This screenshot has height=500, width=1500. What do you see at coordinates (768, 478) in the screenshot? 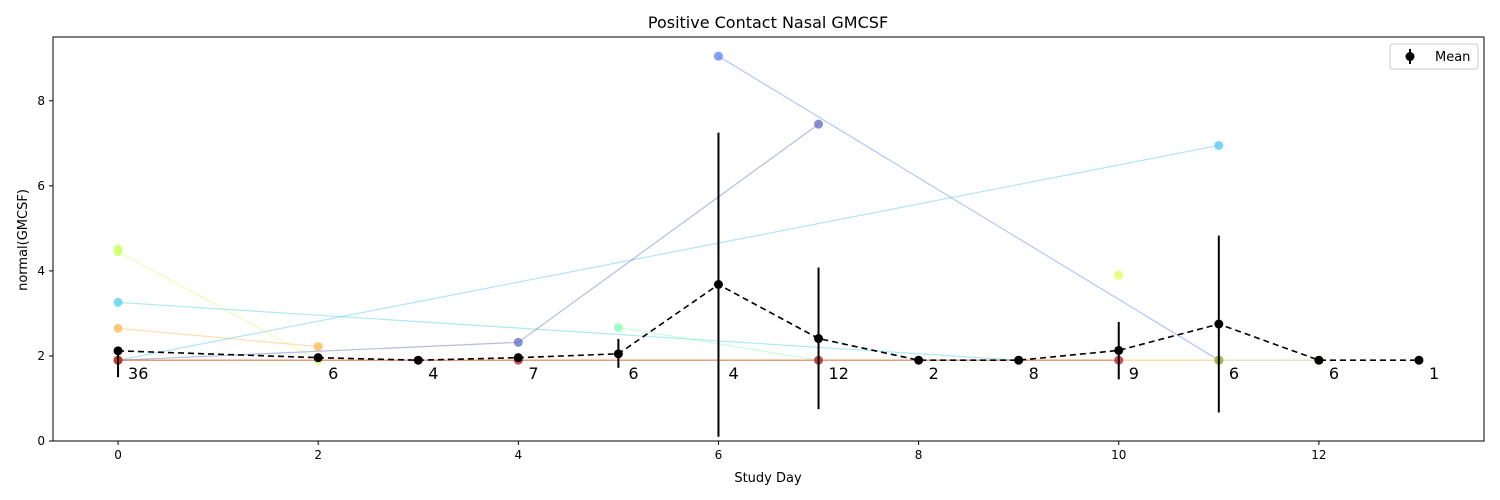
I see `x-axis-title: Study Day` at bounding box center [768, 478].